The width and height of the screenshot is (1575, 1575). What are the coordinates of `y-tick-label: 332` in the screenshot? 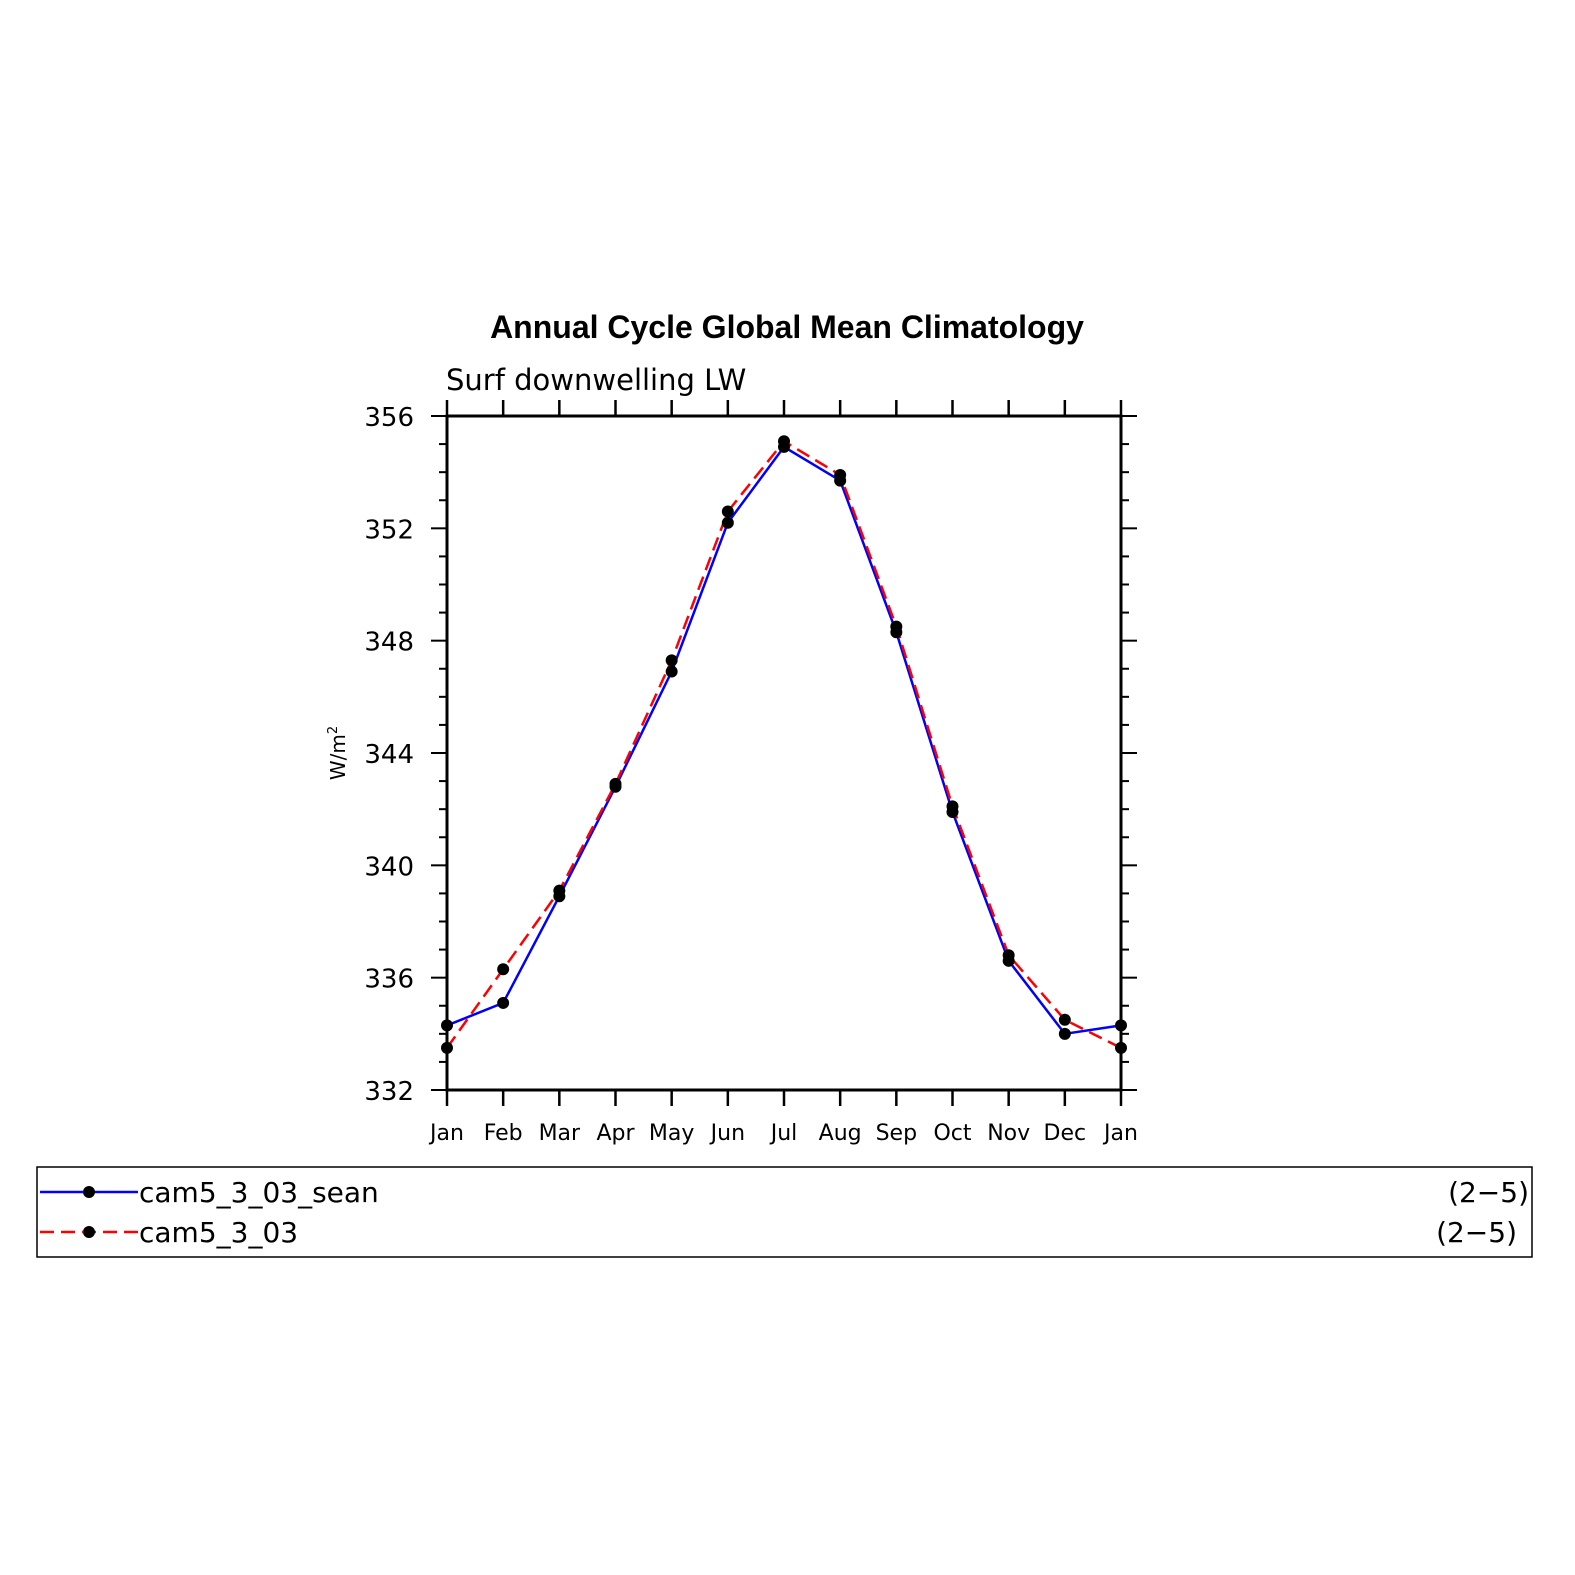 It's located at (389, 1092).